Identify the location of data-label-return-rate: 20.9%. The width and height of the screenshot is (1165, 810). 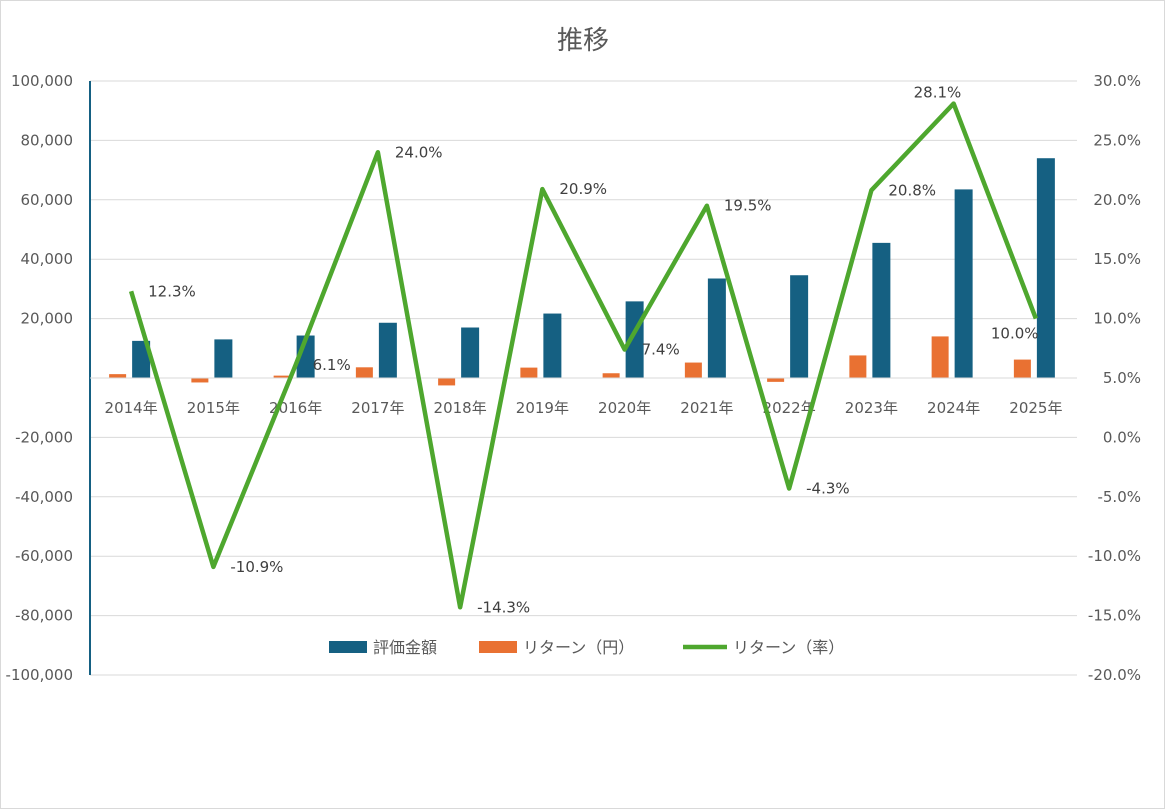
(583, 189).